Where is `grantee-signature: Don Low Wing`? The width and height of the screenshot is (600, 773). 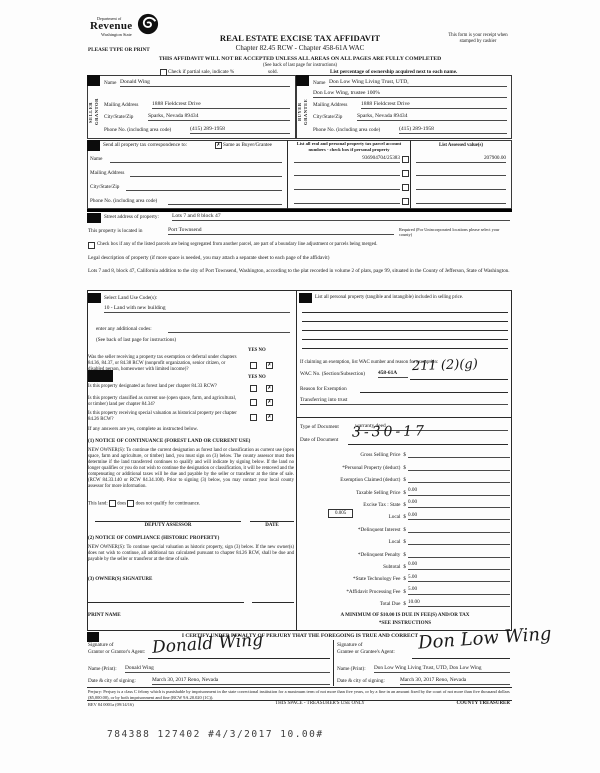 grantee-signature: Don Low Wing is located at coordinates (485, 638).